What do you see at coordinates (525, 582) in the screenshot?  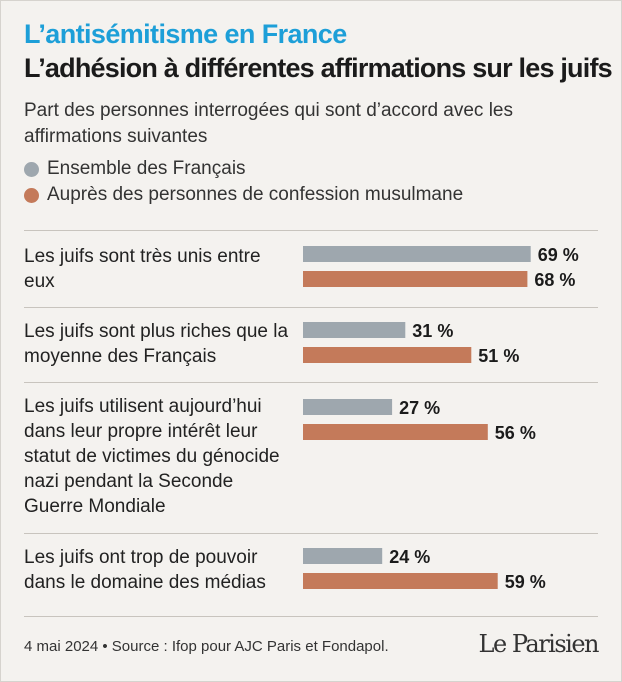 I see `bar-value-label: 59 %` at bounding box center [525, 582].